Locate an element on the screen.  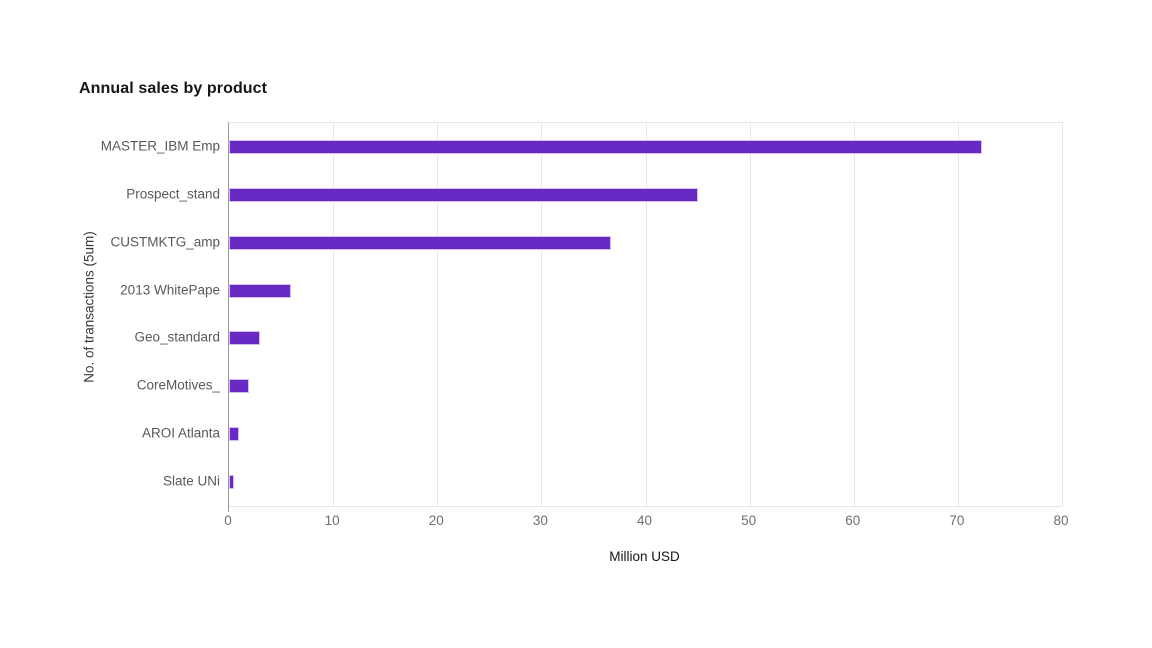
x-tick-label: 30 is located at coordinates (540, 520).